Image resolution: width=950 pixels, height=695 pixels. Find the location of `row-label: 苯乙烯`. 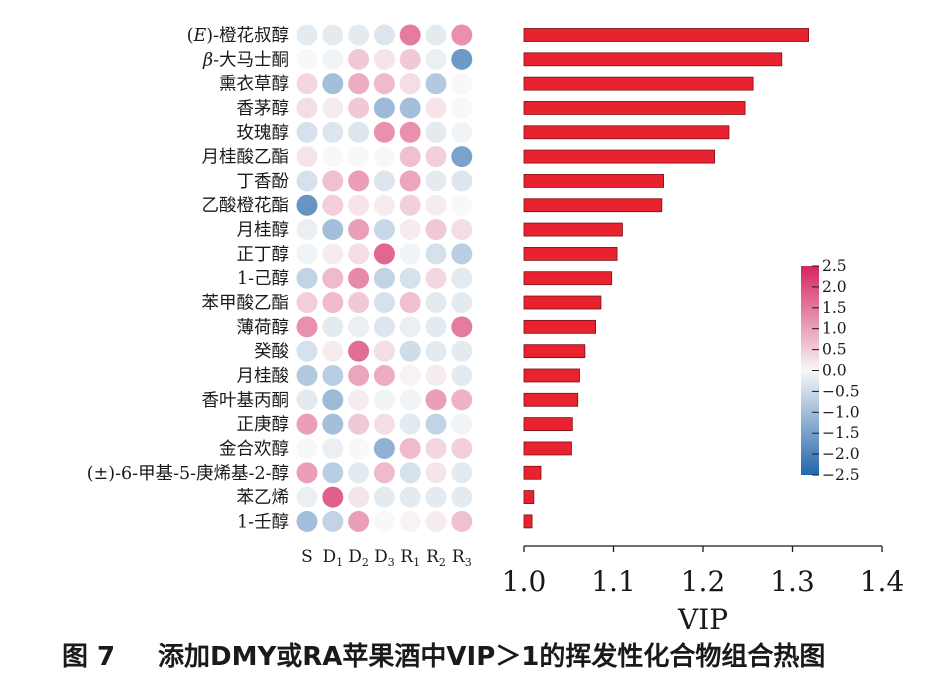

row-label: 苯乙烯 is located at coordinates (263, 498).